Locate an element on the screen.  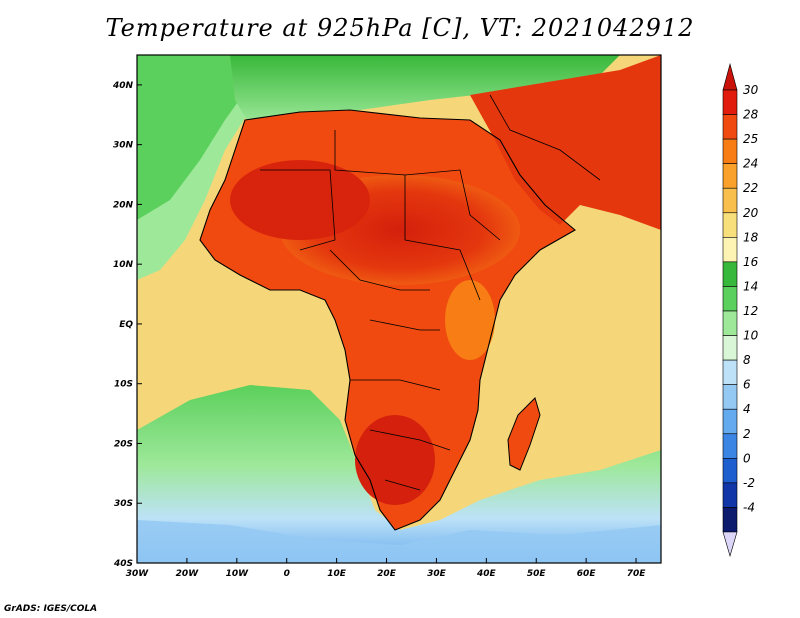
colorbar-label: 14 is located at coordinates (750, 286).